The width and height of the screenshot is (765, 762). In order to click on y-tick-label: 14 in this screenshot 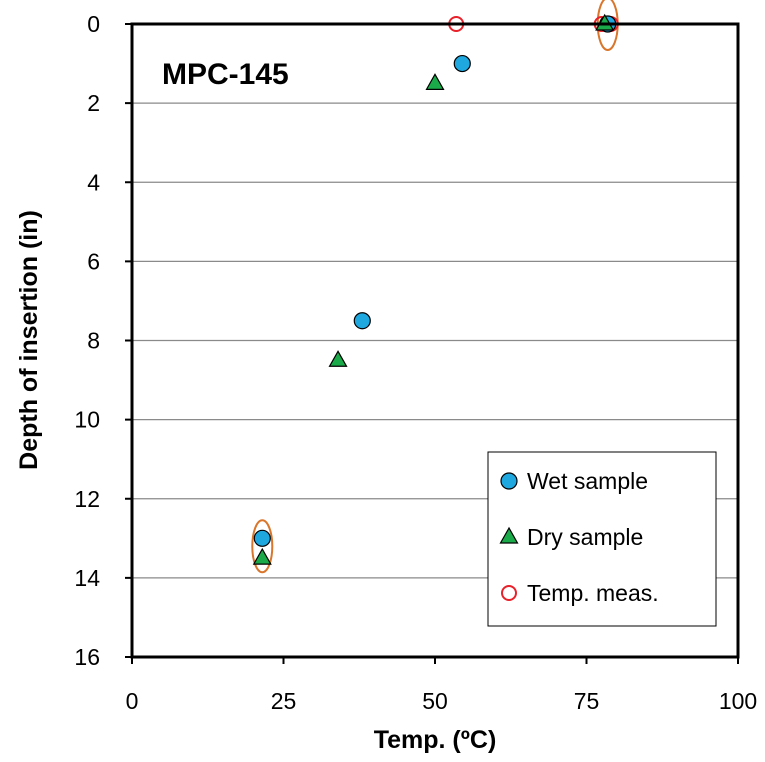, I will do `click(87, 578)`.